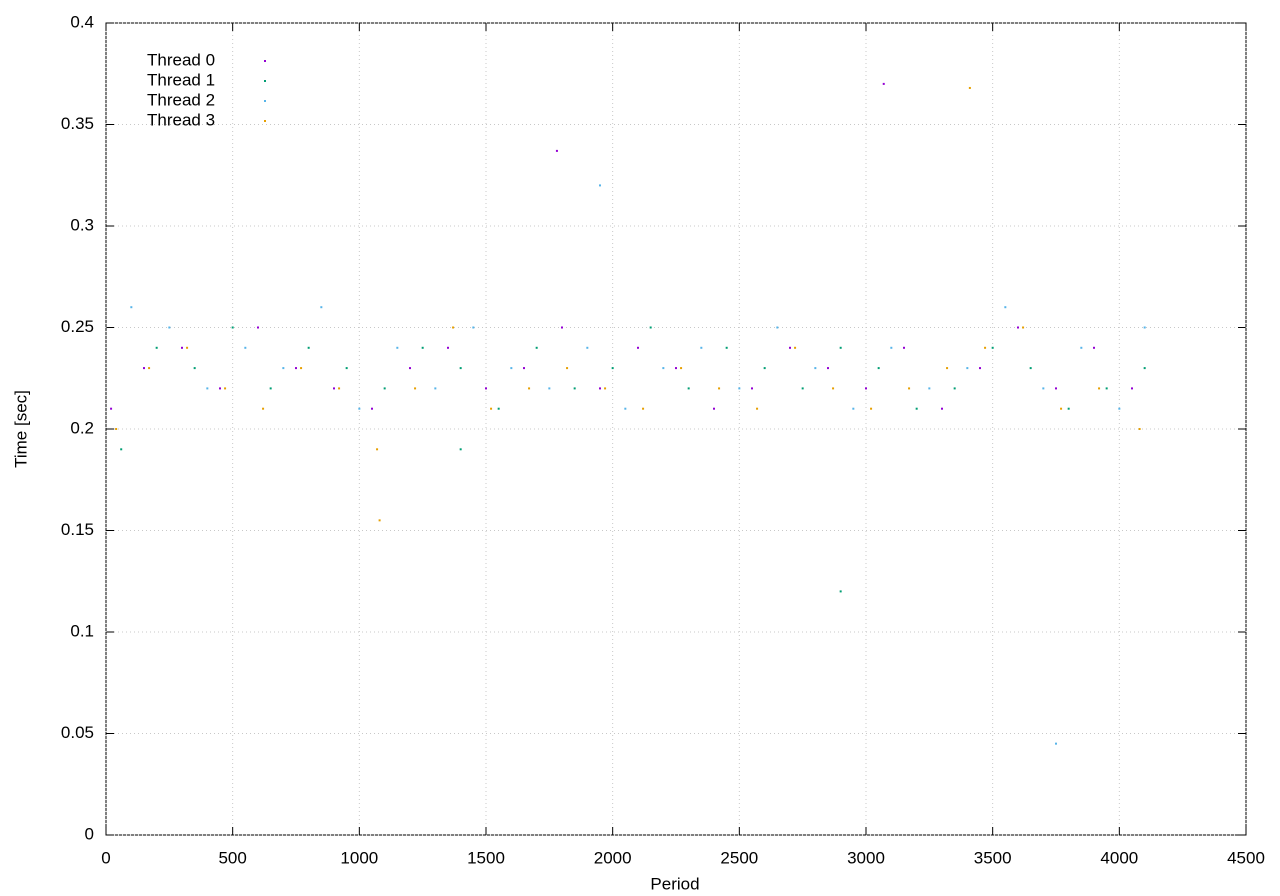  Describe the element at coordinates (82, 224) in the screenshot. I see `y-tick-label: 0.3` at that location.